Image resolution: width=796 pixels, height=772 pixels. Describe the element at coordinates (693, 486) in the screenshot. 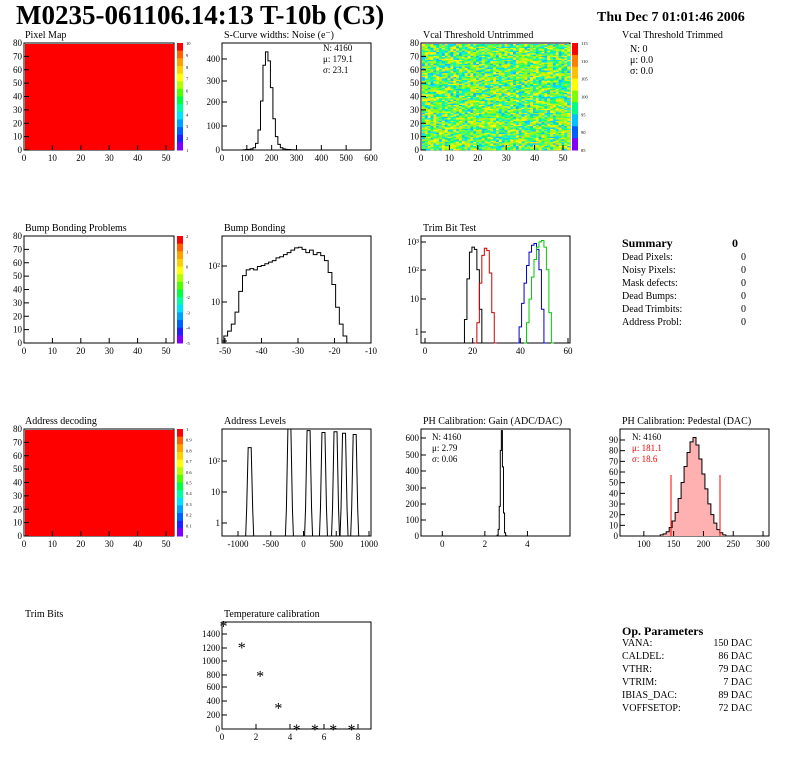

I see `ph-pedestal-hist-fill` at that location.